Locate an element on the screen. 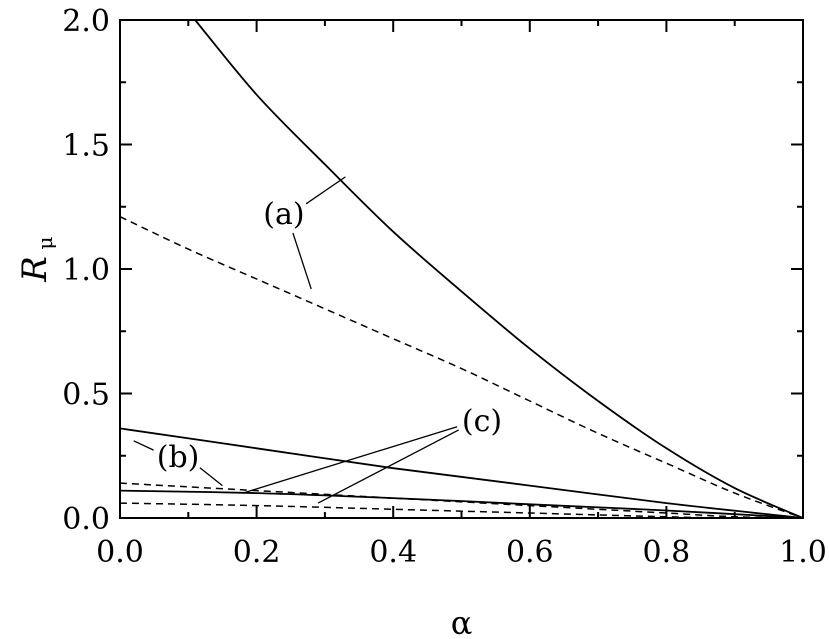 This screenshot has width=830, height=639. annotation-label: (b) is located at coordinates (178, 457).